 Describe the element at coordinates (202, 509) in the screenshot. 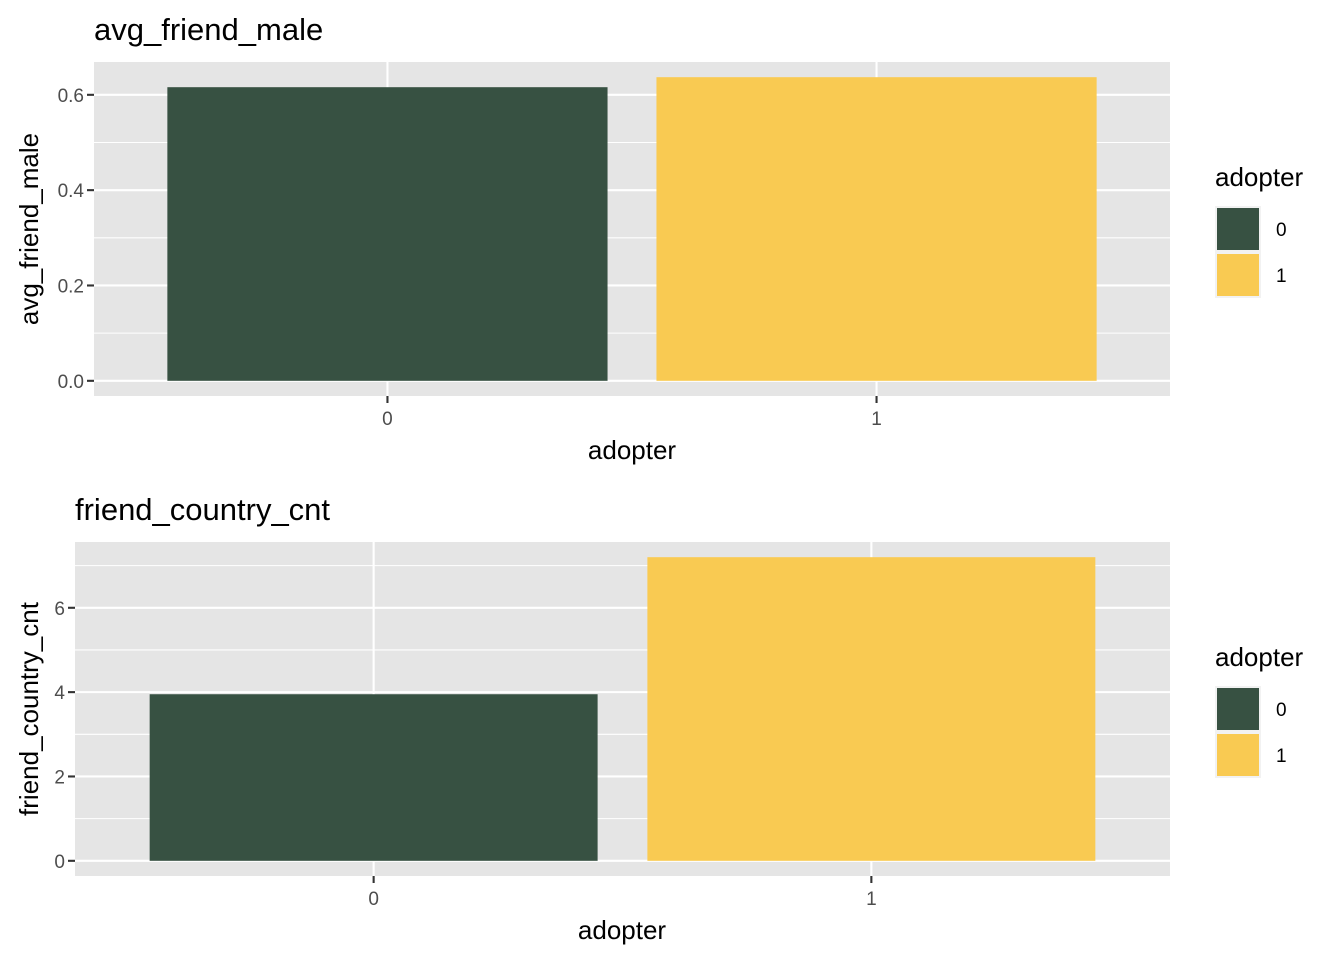

I see `chart-title: friend_country_cnt` at that location.